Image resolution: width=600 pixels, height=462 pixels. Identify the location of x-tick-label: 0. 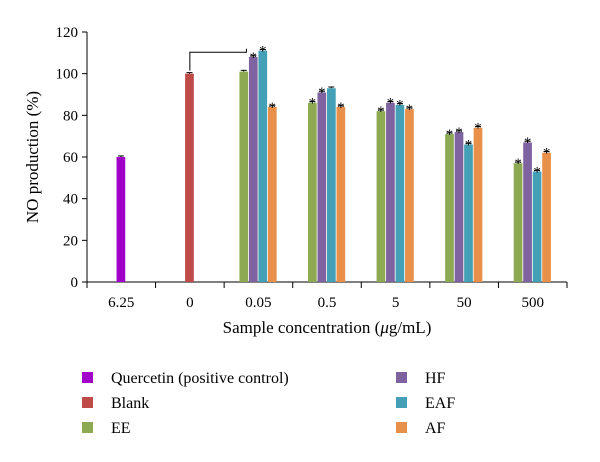
(190, 303).